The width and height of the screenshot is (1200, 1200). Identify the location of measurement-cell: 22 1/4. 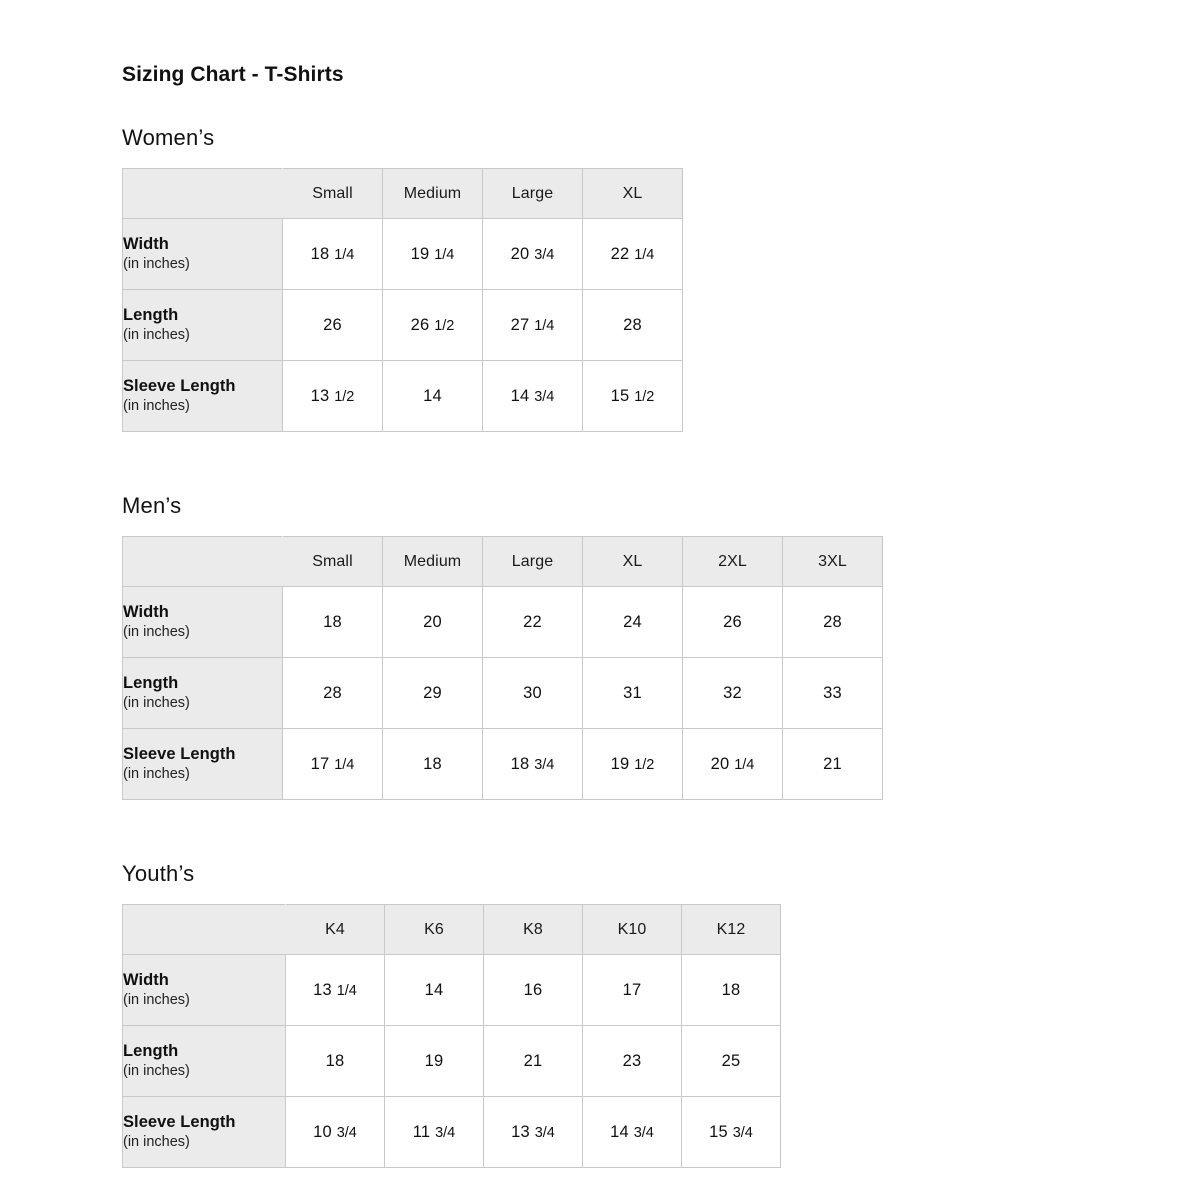
(632, 254).